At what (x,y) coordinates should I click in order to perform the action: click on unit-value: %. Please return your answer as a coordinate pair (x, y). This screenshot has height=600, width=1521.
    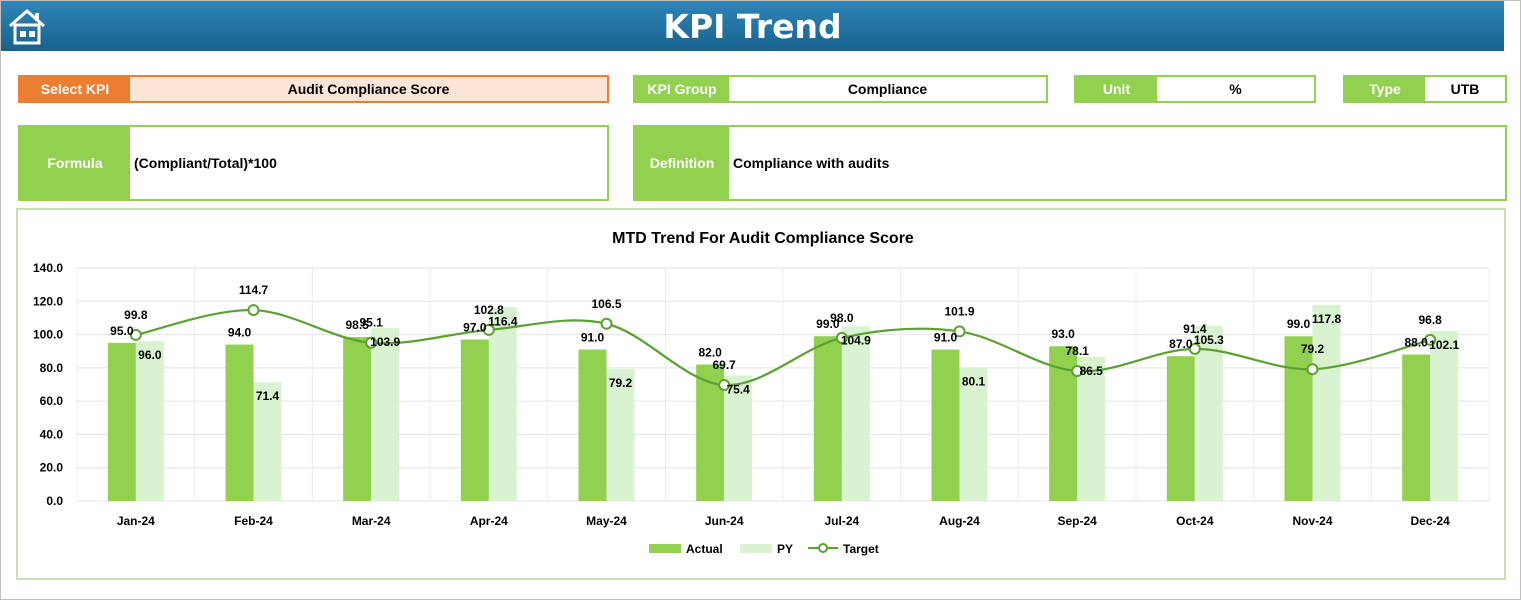
    Looking at the image, I should click on (1235, 89).